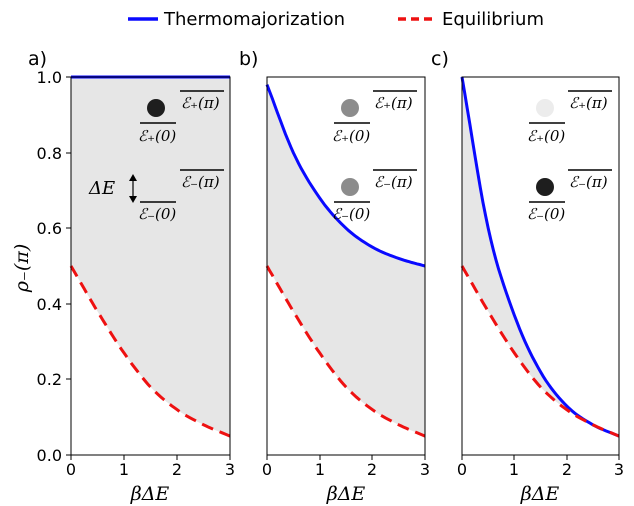 The width and height of the screenshot is (634, 506). I want to click on y-tick-label-4: 0.8, so click(49, 153).